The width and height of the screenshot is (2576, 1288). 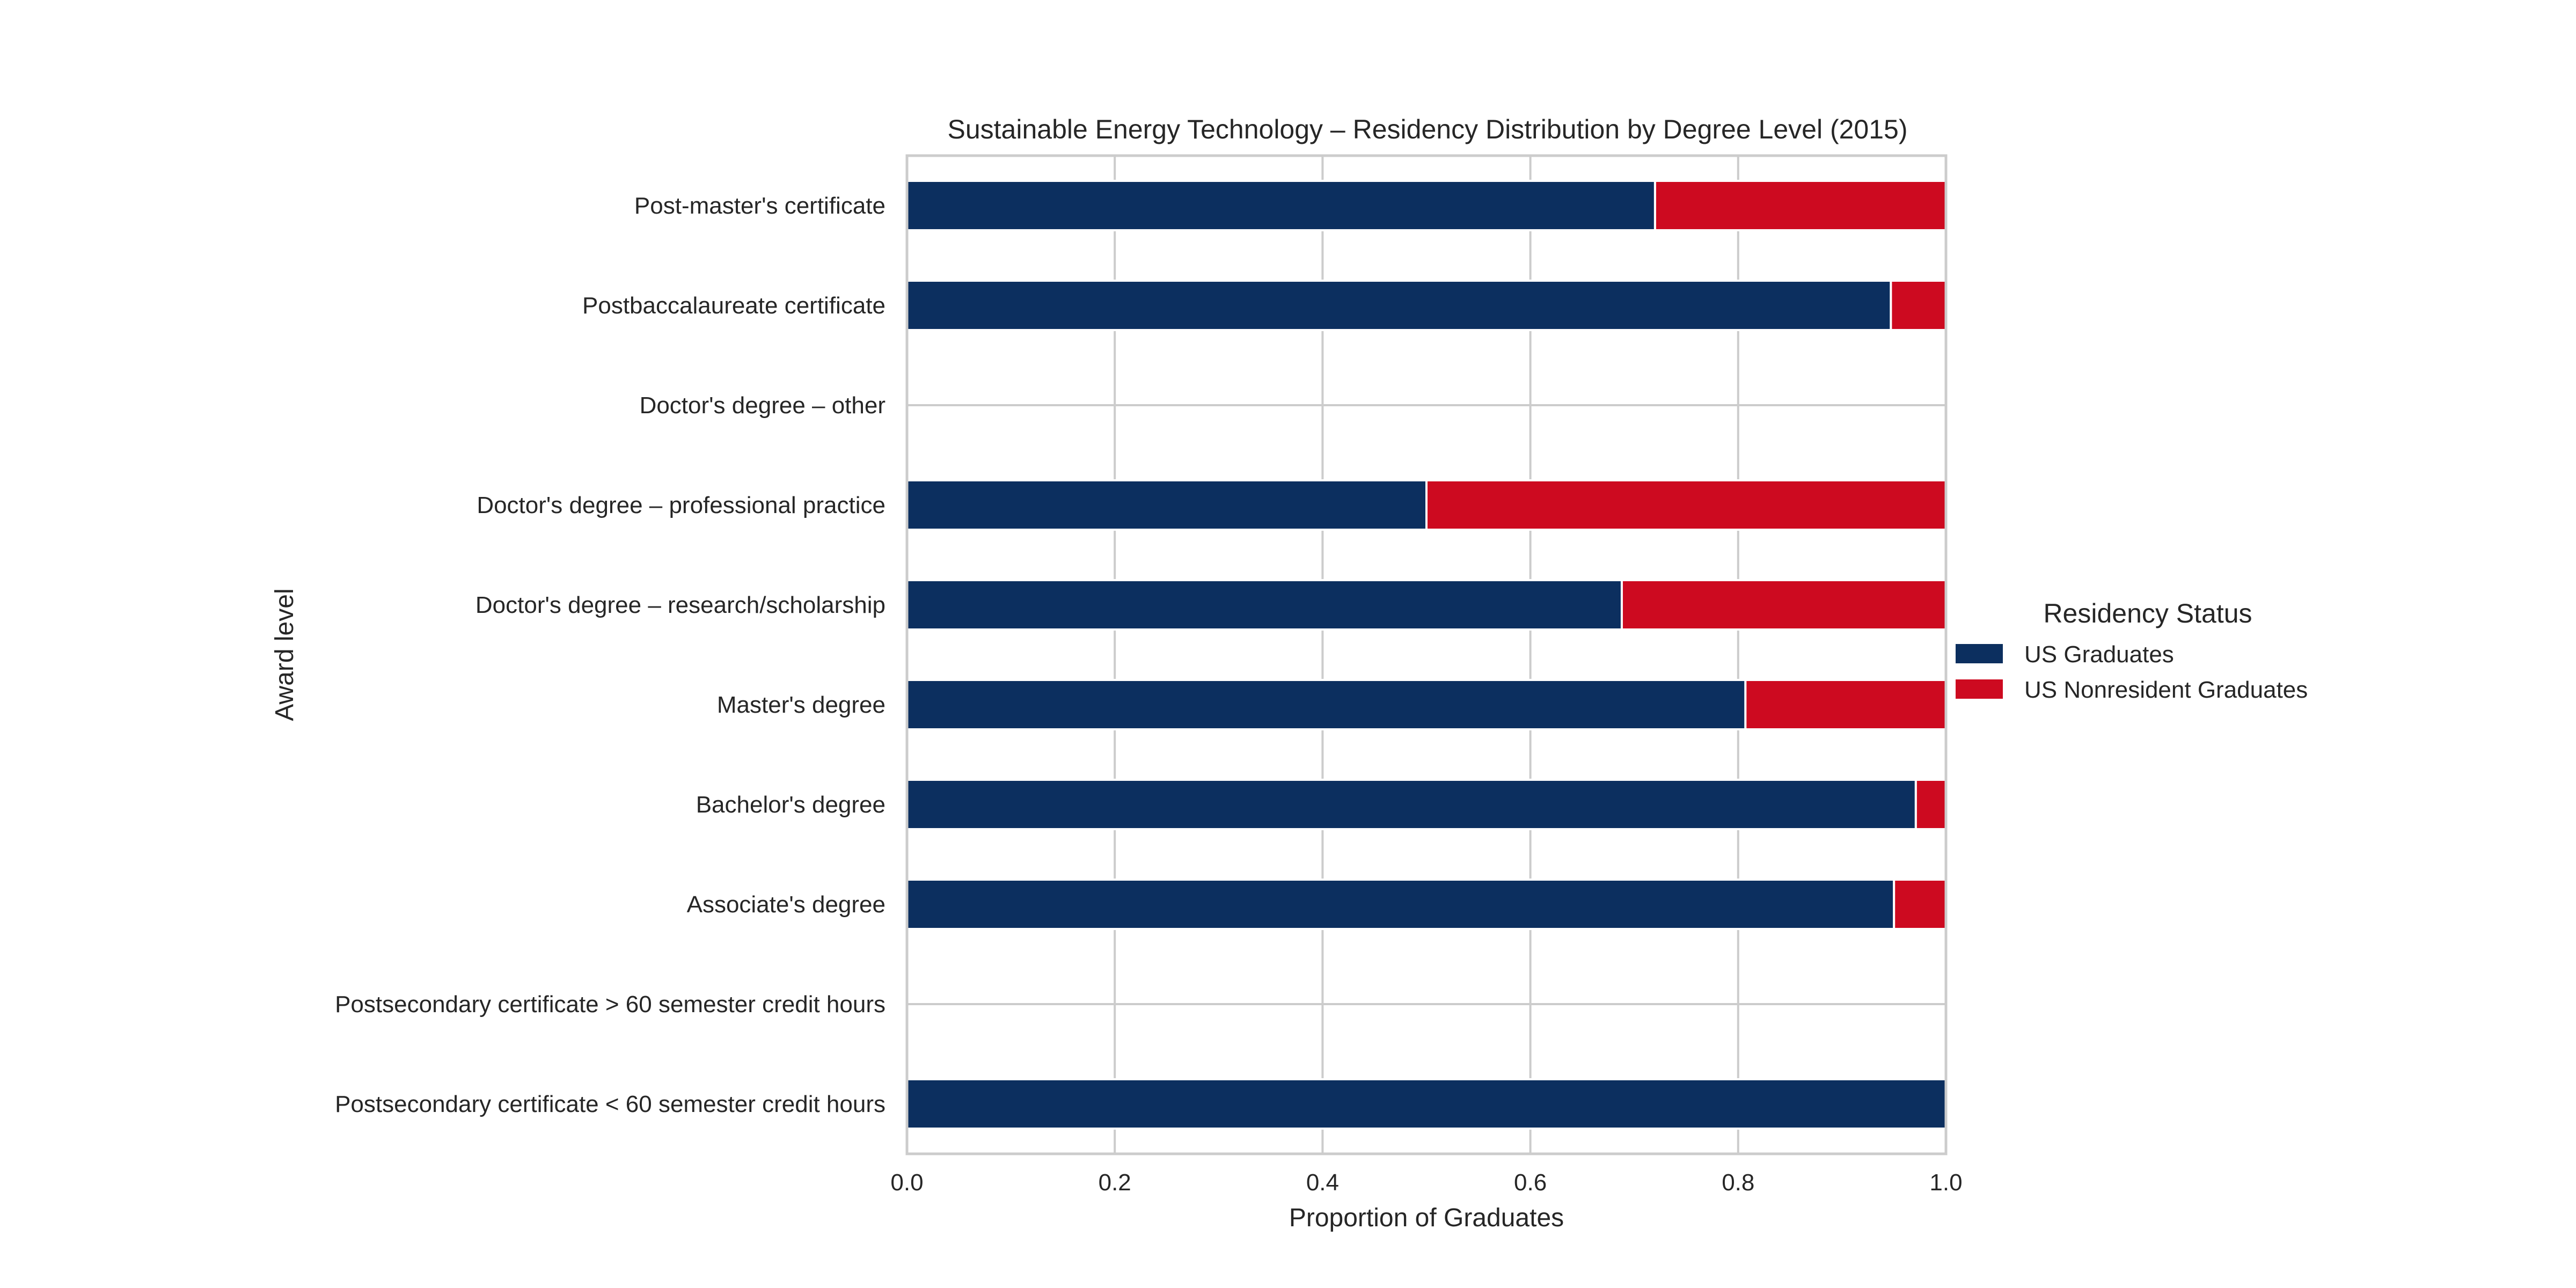 I want to click on x-tick-label: 0.4, so click(x=1322, y=1182).